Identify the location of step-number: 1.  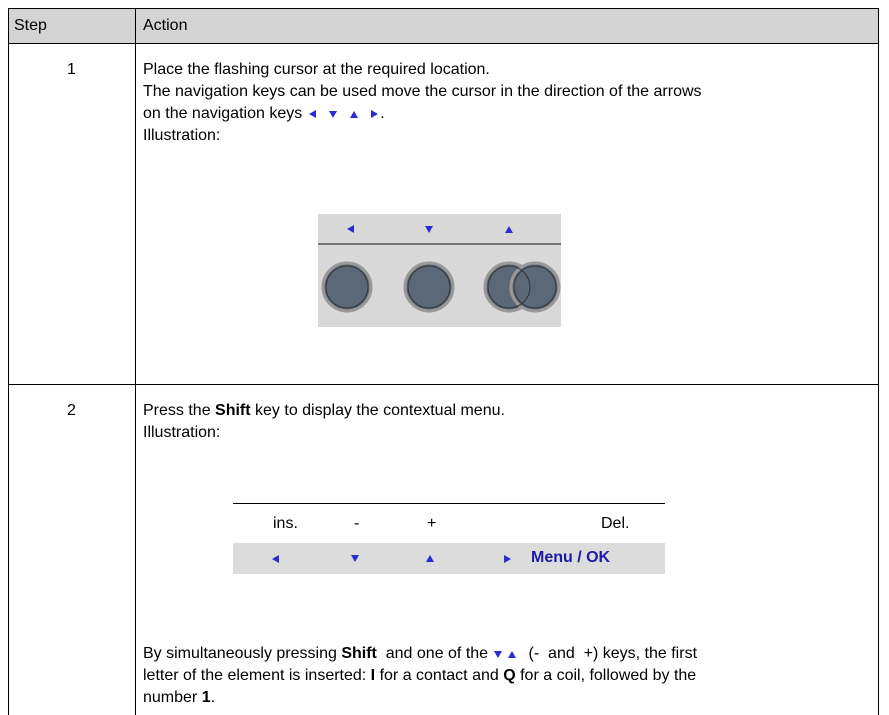
(71, 69).